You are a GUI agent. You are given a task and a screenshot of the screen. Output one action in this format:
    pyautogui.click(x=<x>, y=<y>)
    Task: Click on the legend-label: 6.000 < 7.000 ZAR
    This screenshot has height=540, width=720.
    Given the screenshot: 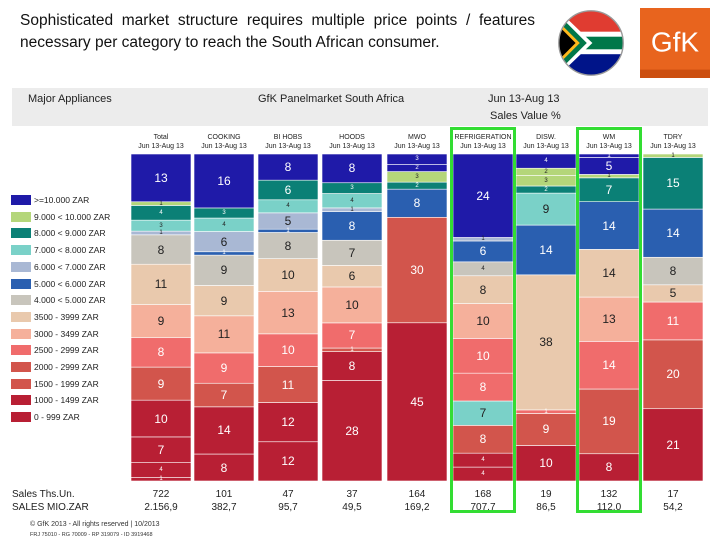 What is the action you would take?
    pyautogui.click(x=70, y=266)
    